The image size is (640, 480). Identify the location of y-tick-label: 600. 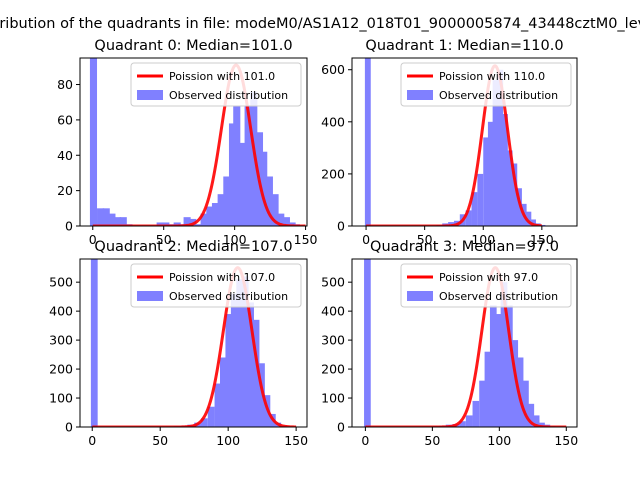
(333, 69).